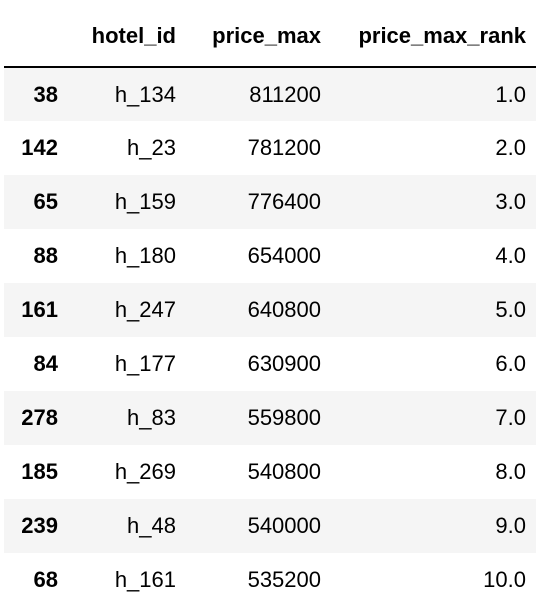  Describe the element at coordinates (145, 94) in the screenshot. I see `cell-hotel-id: h_134` at that location.